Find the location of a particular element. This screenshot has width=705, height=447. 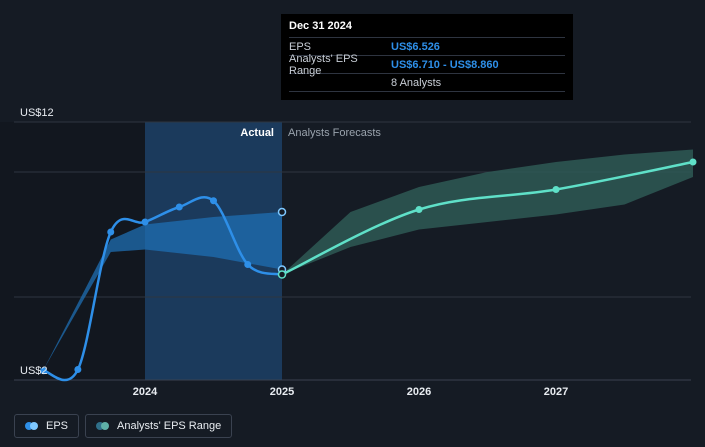

y-min-label: US$2 is located at coordinates (34, 371).